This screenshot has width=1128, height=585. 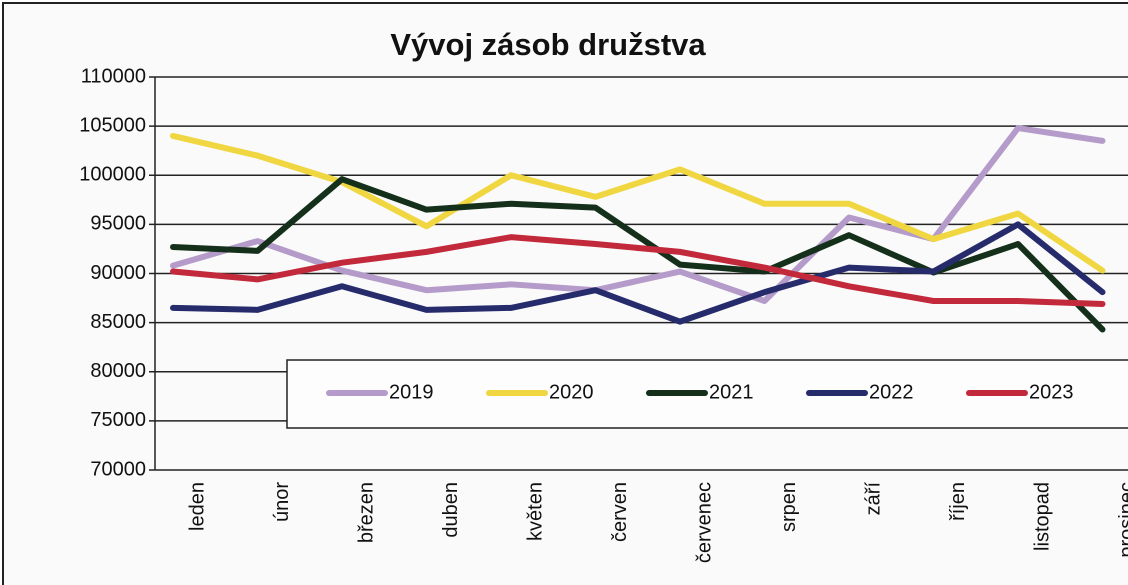 I want to click on x-tick-label: září, so click(x=873, y=499).